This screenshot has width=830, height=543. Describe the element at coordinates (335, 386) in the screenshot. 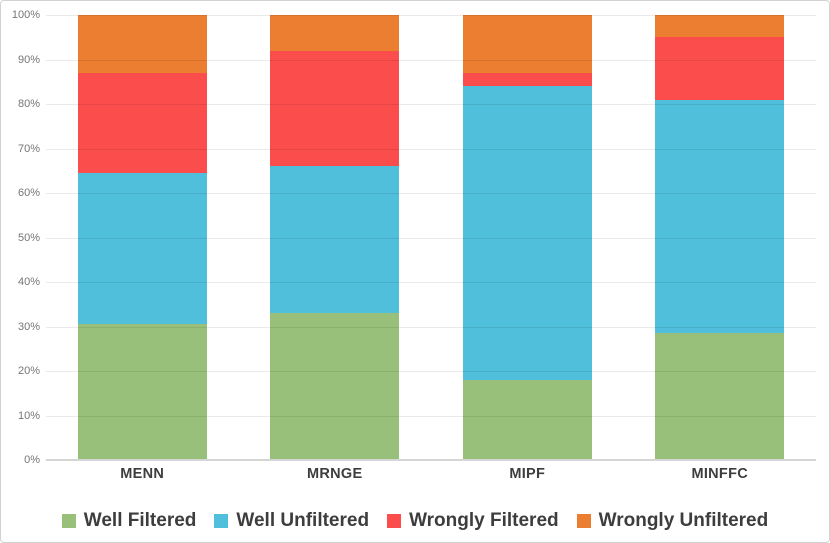

I see `bar-segment-mrnge-well-filtered` at that location.